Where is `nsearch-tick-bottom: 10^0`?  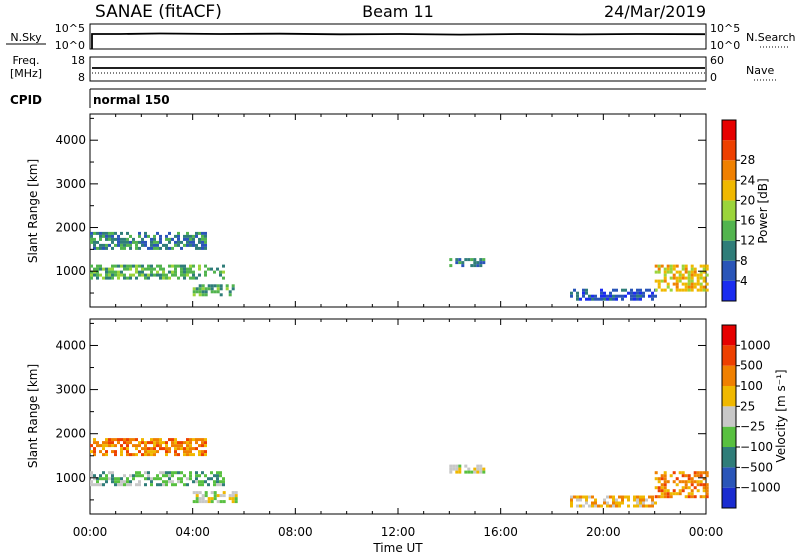
nsearch-tick-bottom: 10^0 is located at coordinates (725, 45).